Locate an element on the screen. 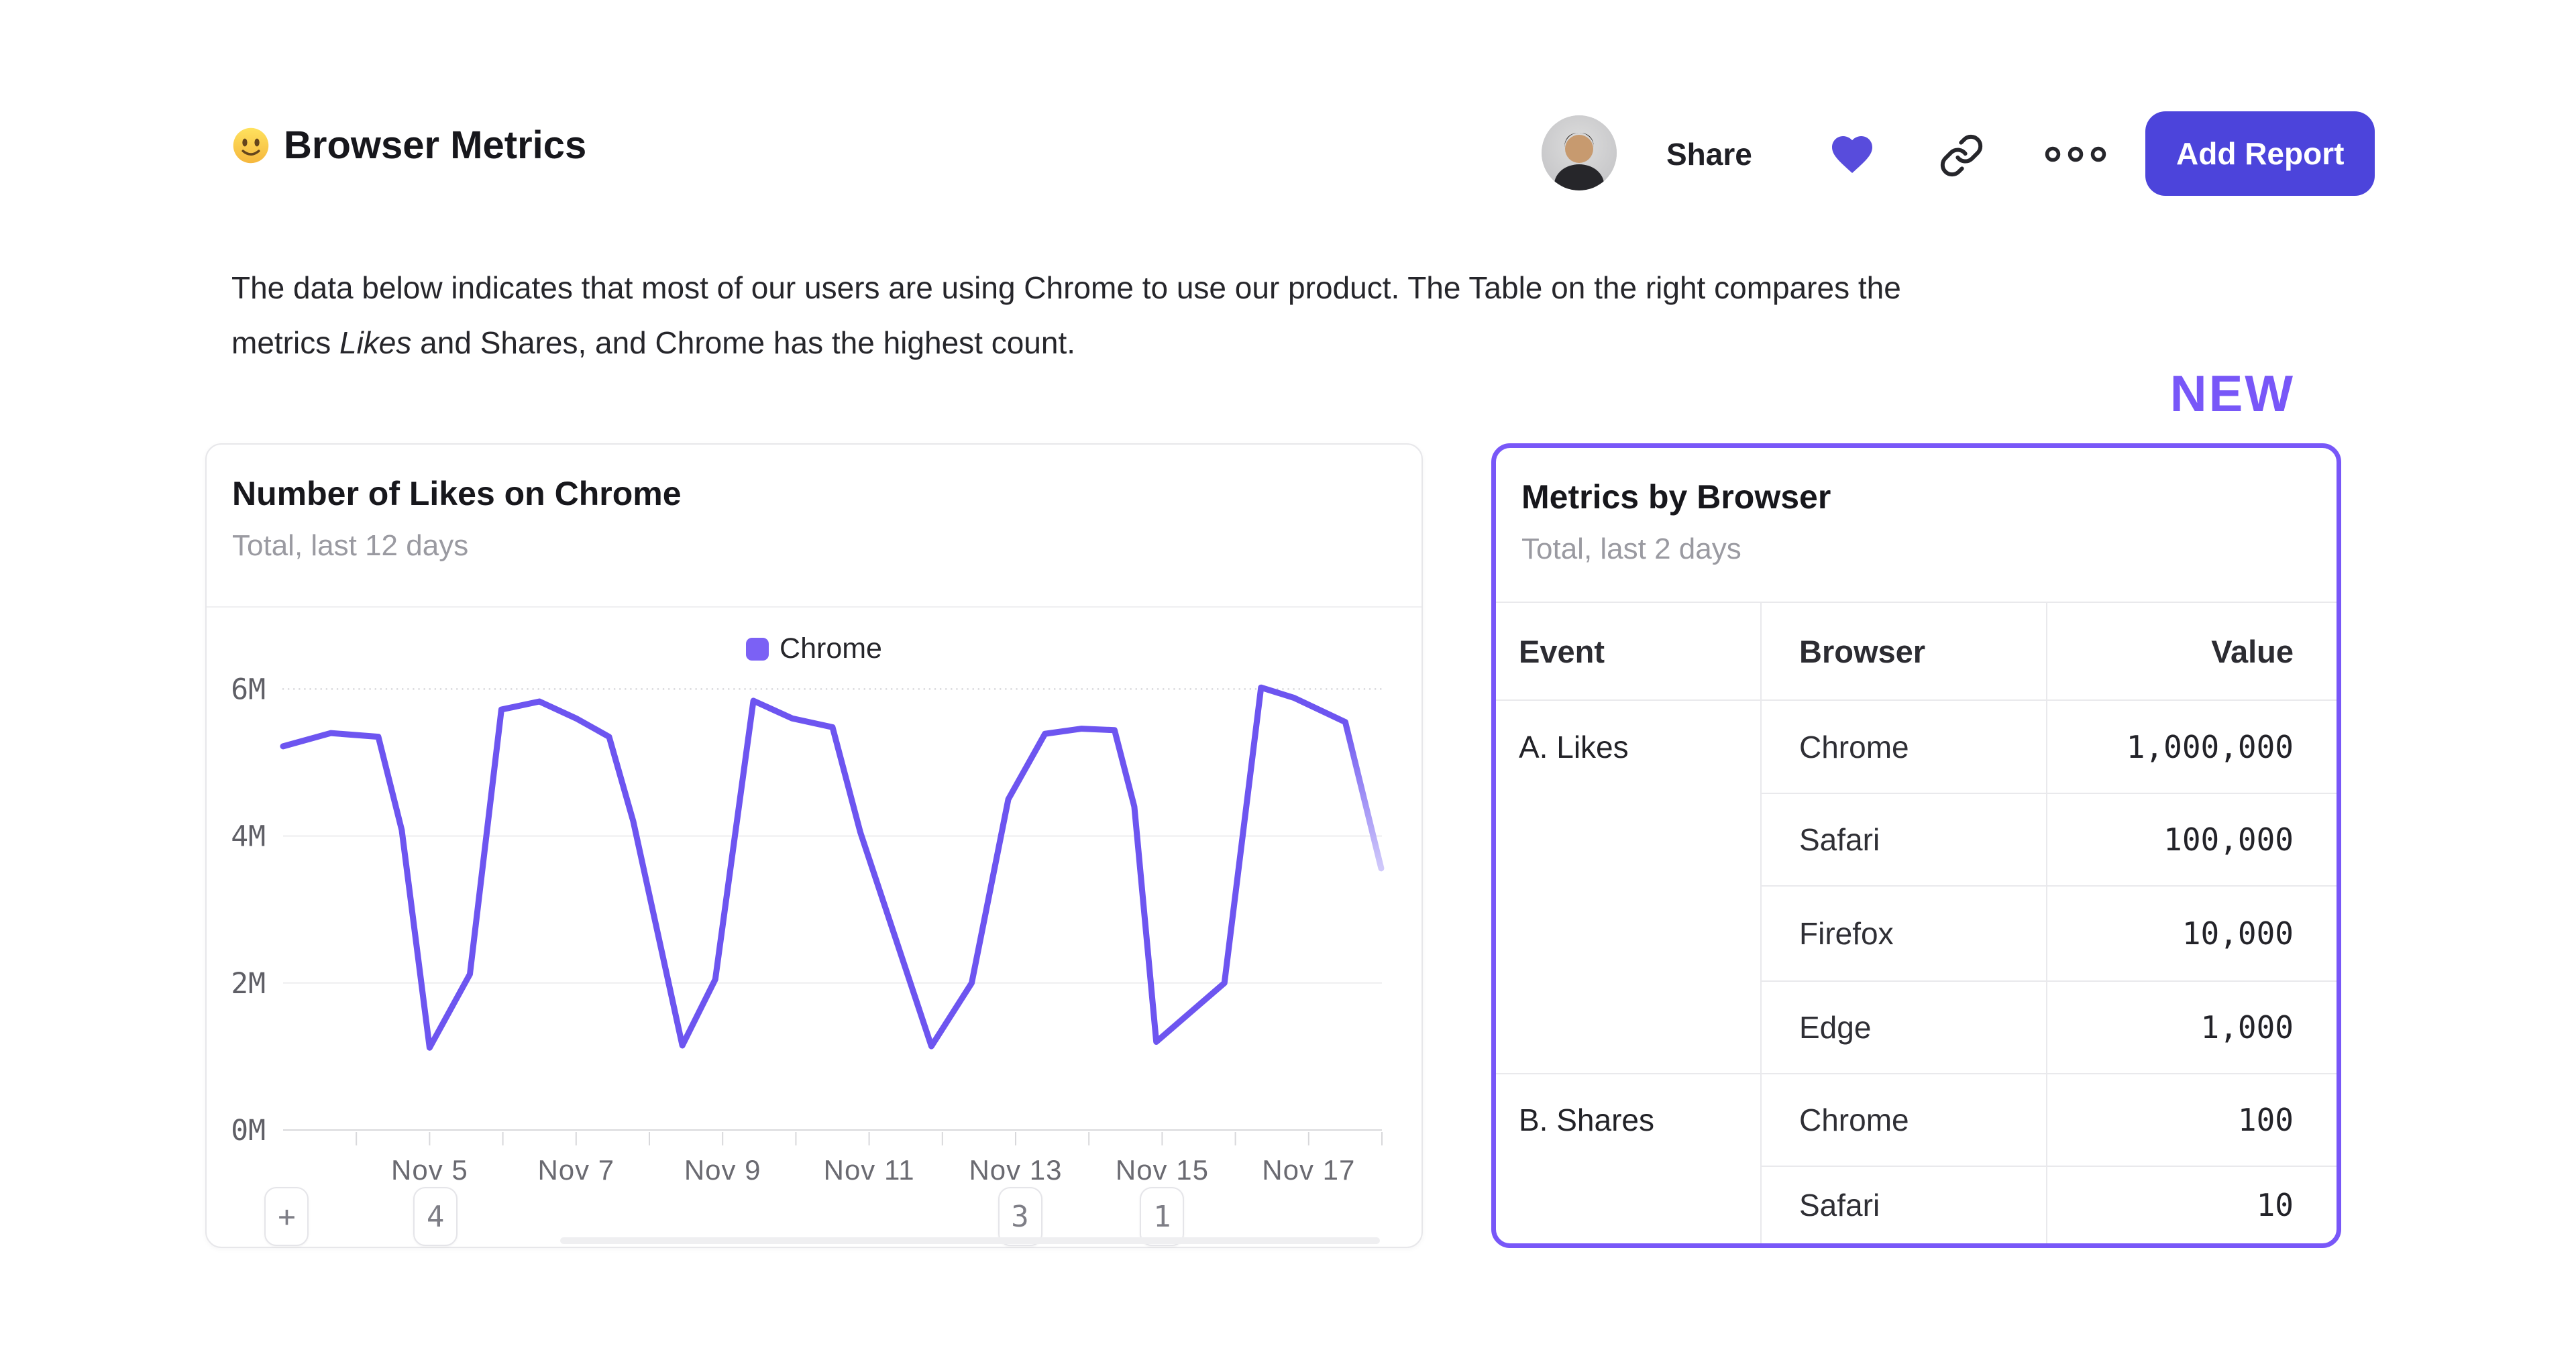 This screenshot has height=1356, width=2576. page-title: Browser Metrics is located at coordinates (408, 145).